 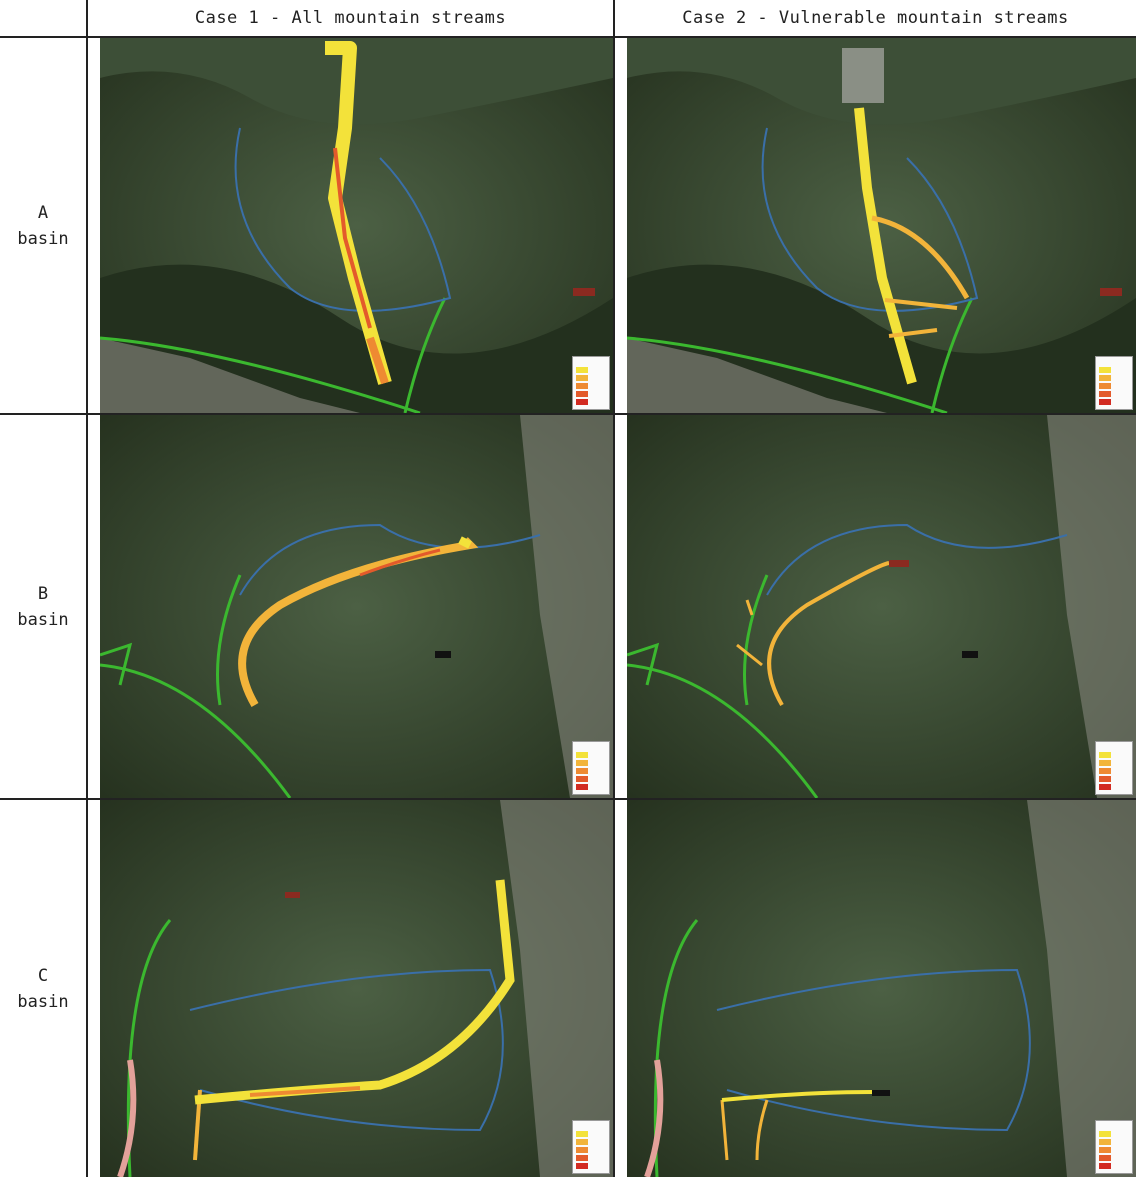 What do you see at coordinates (43, 212) in the screenshot?
I see `row-header-letter: A` at bounding box center [43, 212].